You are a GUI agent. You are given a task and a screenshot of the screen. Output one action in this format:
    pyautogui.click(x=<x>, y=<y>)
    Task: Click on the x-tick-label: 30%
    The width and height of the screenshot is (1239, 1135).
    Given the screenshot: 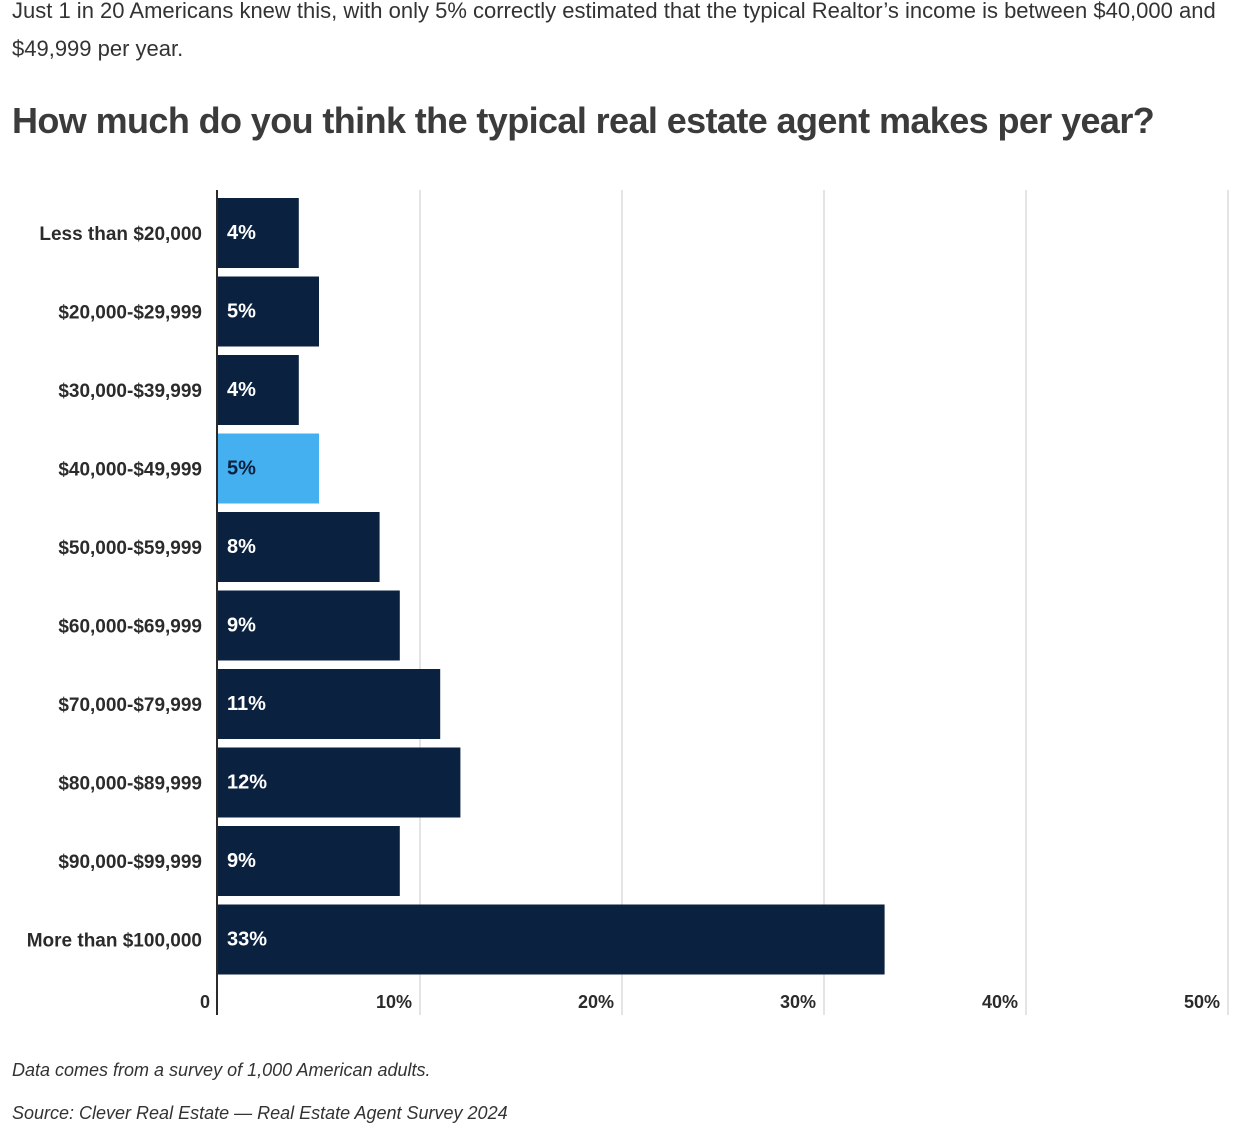 What is the action you would take?
    pyautogui.click(x=798, y=1002)
    